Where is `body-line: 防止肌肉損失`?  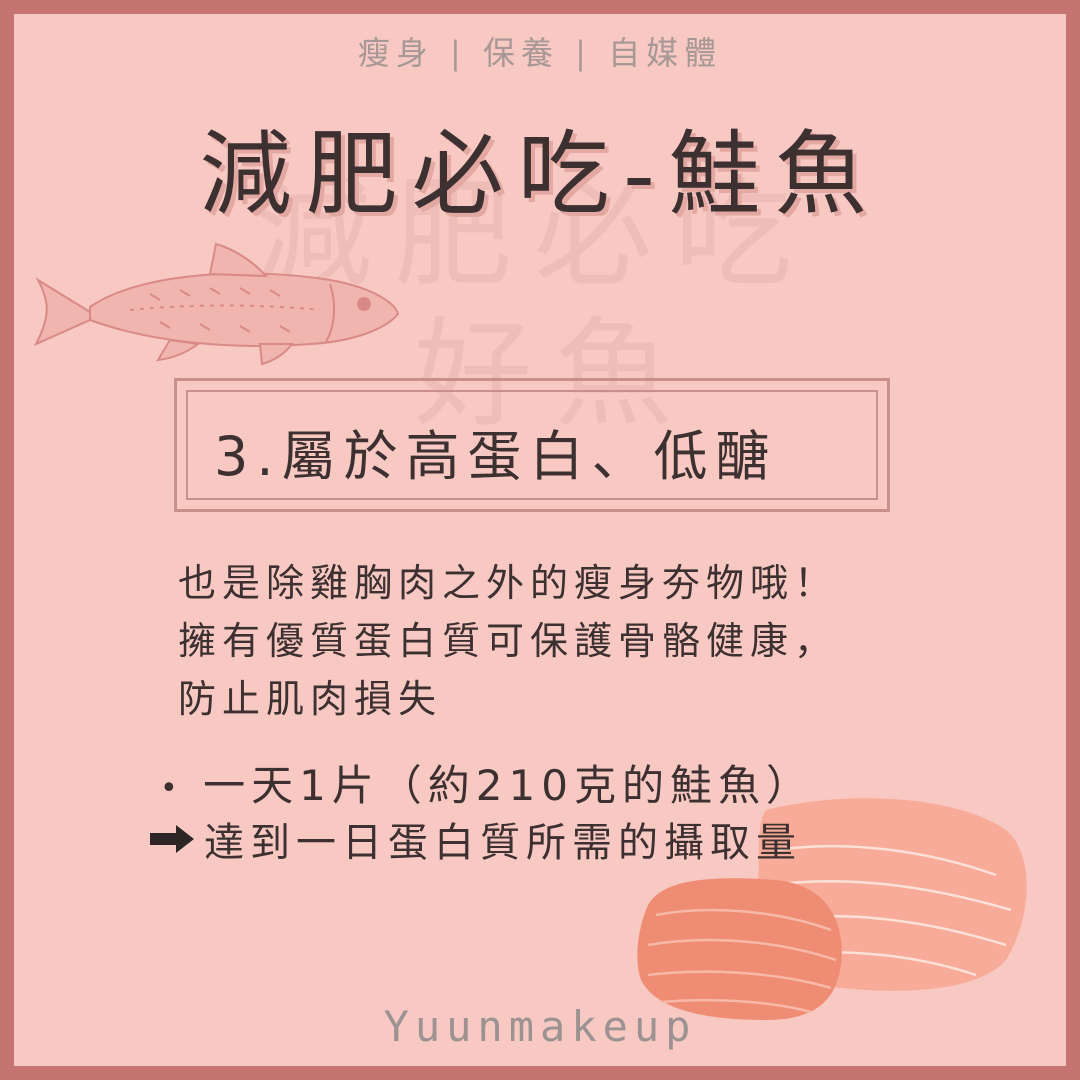 body-line: 防止肌肉損失 is located at coordinates (310, 699).